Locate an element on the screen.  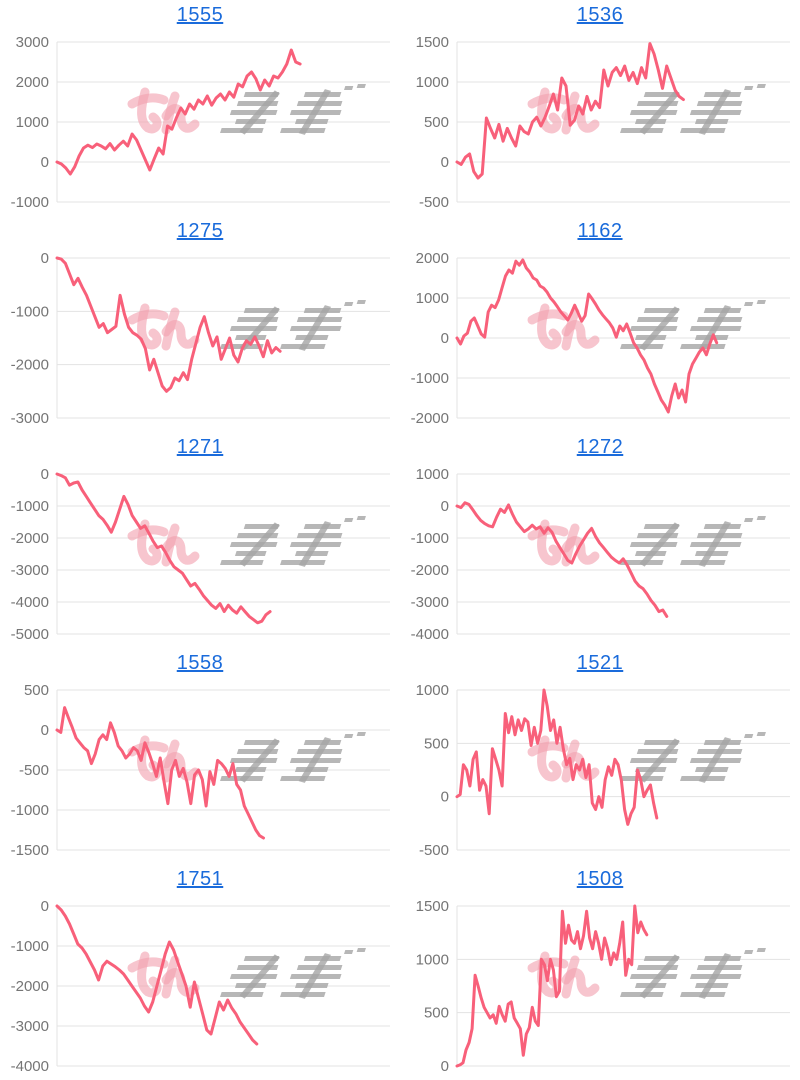
machine-number-link: 1162 is located at coordinates (600, 231).